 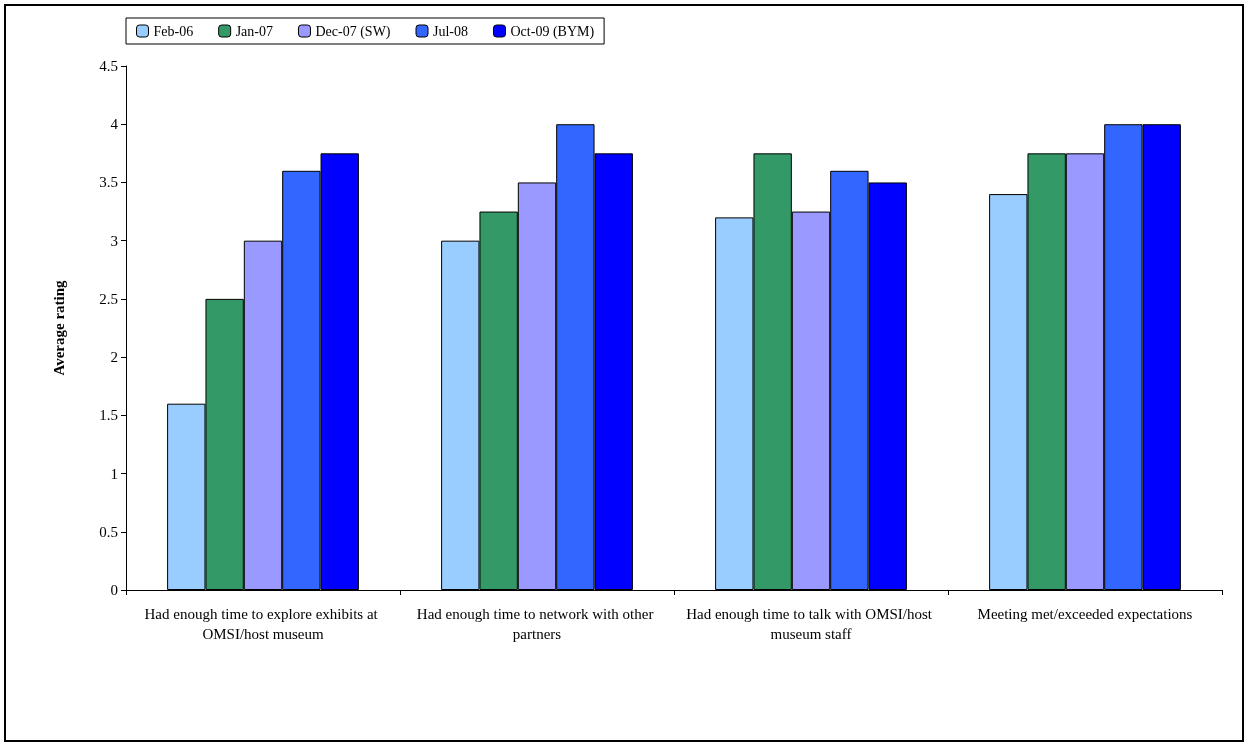 What do you see at coordinates (1085, 614) in the screenshot?
I see `x-tick-label: Meeting met/exceeded expectations` at bounding box center [1085, 614].